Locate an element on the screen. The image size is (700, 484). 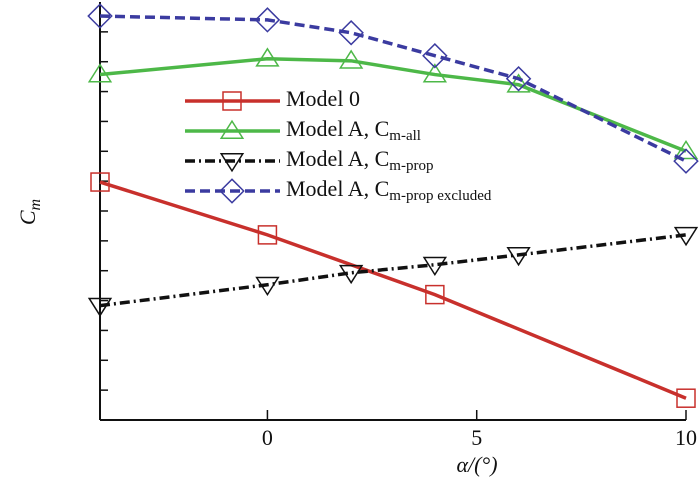
legend-label-subscript: m-prop excluded is located at coordinates (440, 196).